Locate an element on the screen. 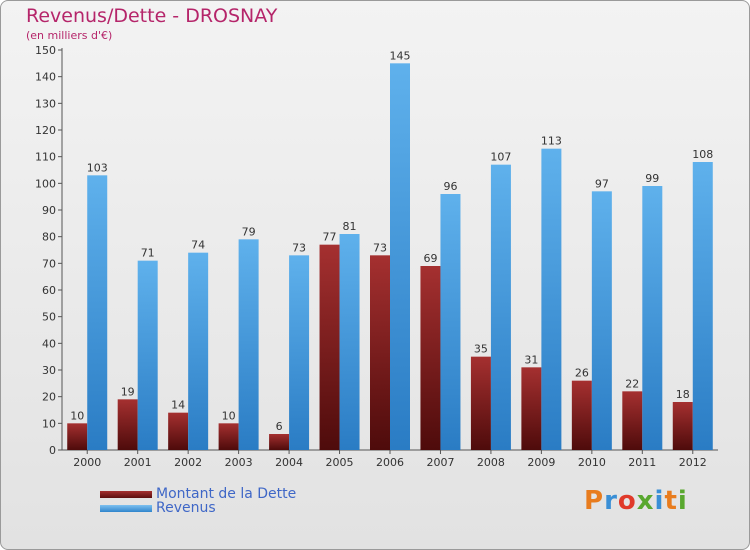  y-tick-label: 40 is located at coordinates (49, 343).